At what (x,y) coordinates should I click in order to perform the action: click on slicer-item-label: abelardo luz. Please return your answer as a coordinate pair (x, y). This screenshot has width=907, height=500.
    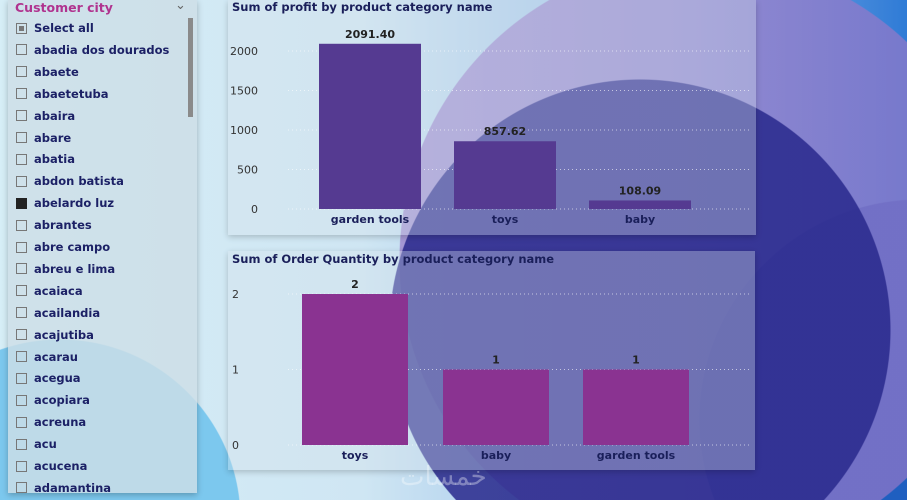
    Looking at the image, I should click on (74, 203).